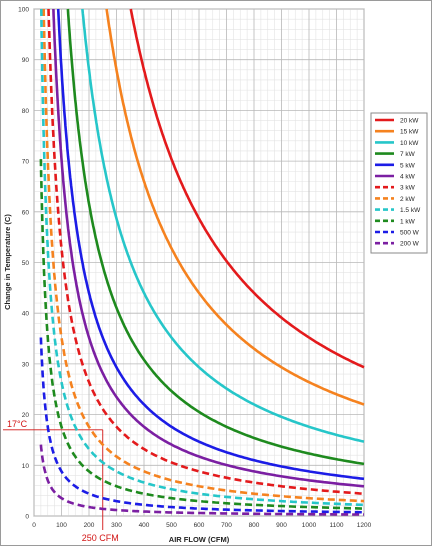  Describe the element at coordinates (61, 481) in the screenshot. I see `annotation-layer: 17°C 250 CFM` at that location.